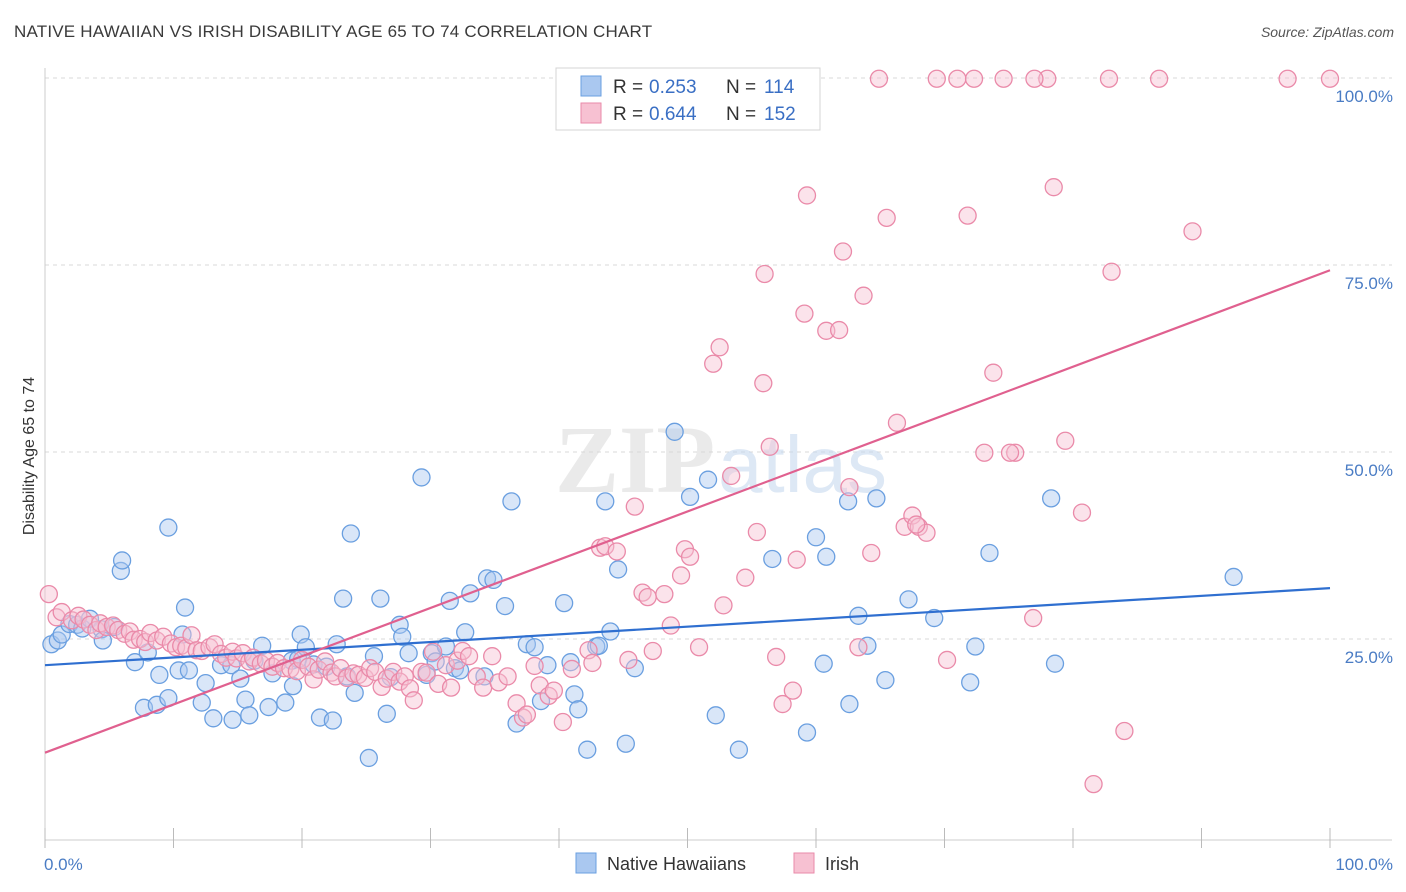 This screenshot has width=1406, height=892. What do you see at coordinates (741, 87) in the screenshot?
I see `legend-n-label-1: N =` at bounding box center [741, 87].